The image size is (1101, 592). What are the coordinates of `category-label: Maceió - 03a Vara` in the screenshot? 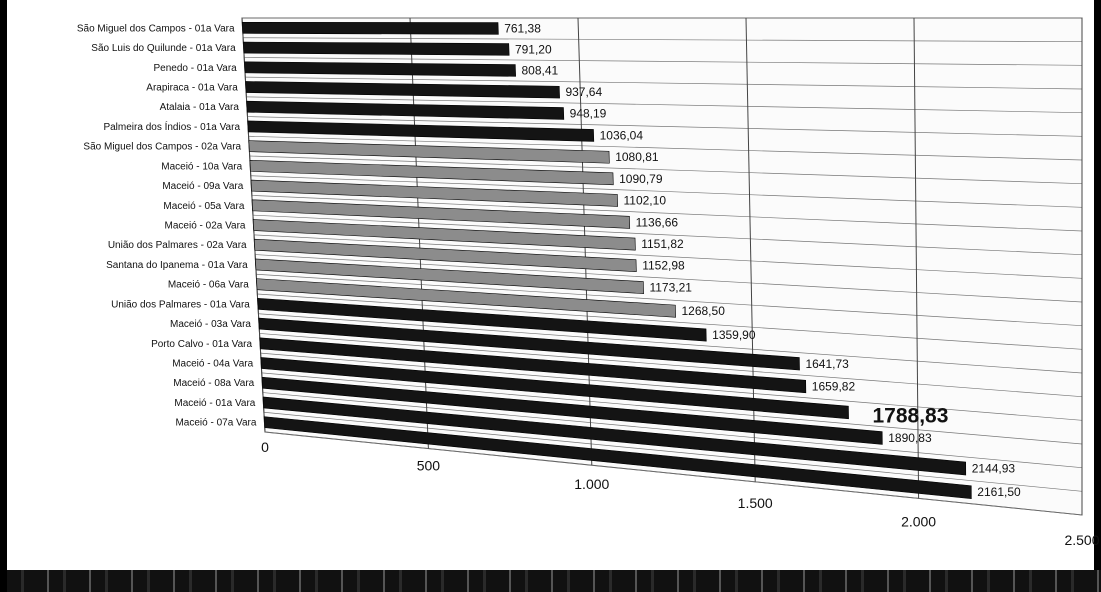 It's located at (210, 324).